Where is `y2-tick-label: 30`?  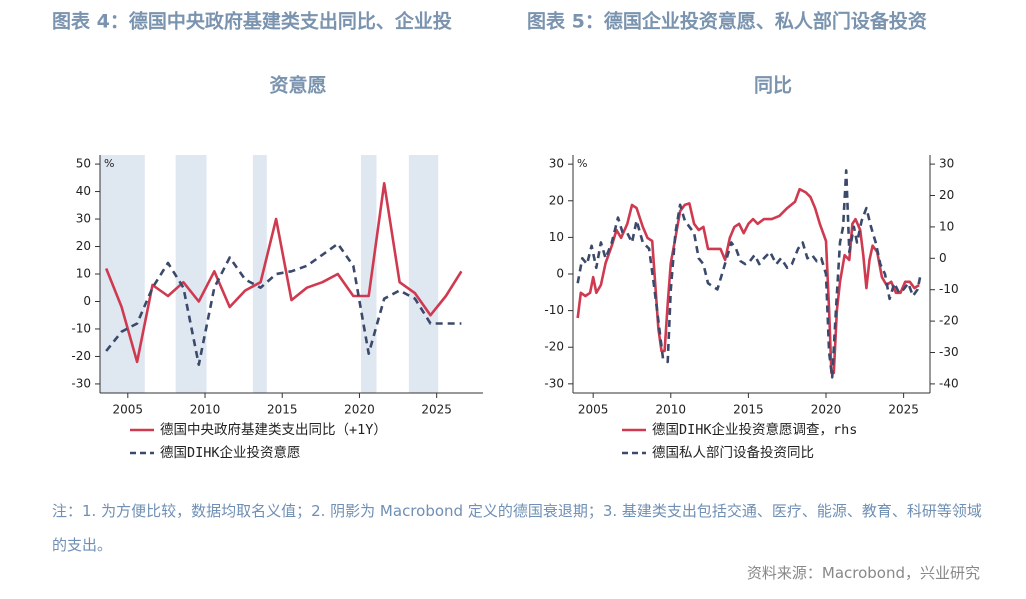
y2-tick-label: 30 is located at coordinates (946, 164).